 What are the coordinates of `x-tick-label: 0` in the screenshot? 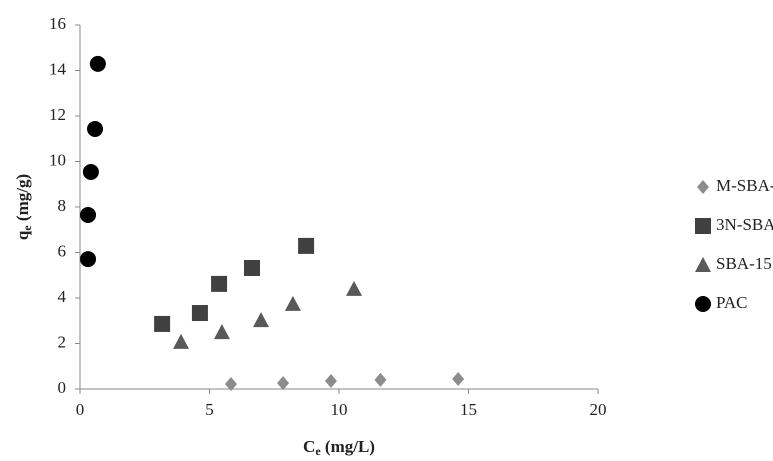 It's located at (80, 409).